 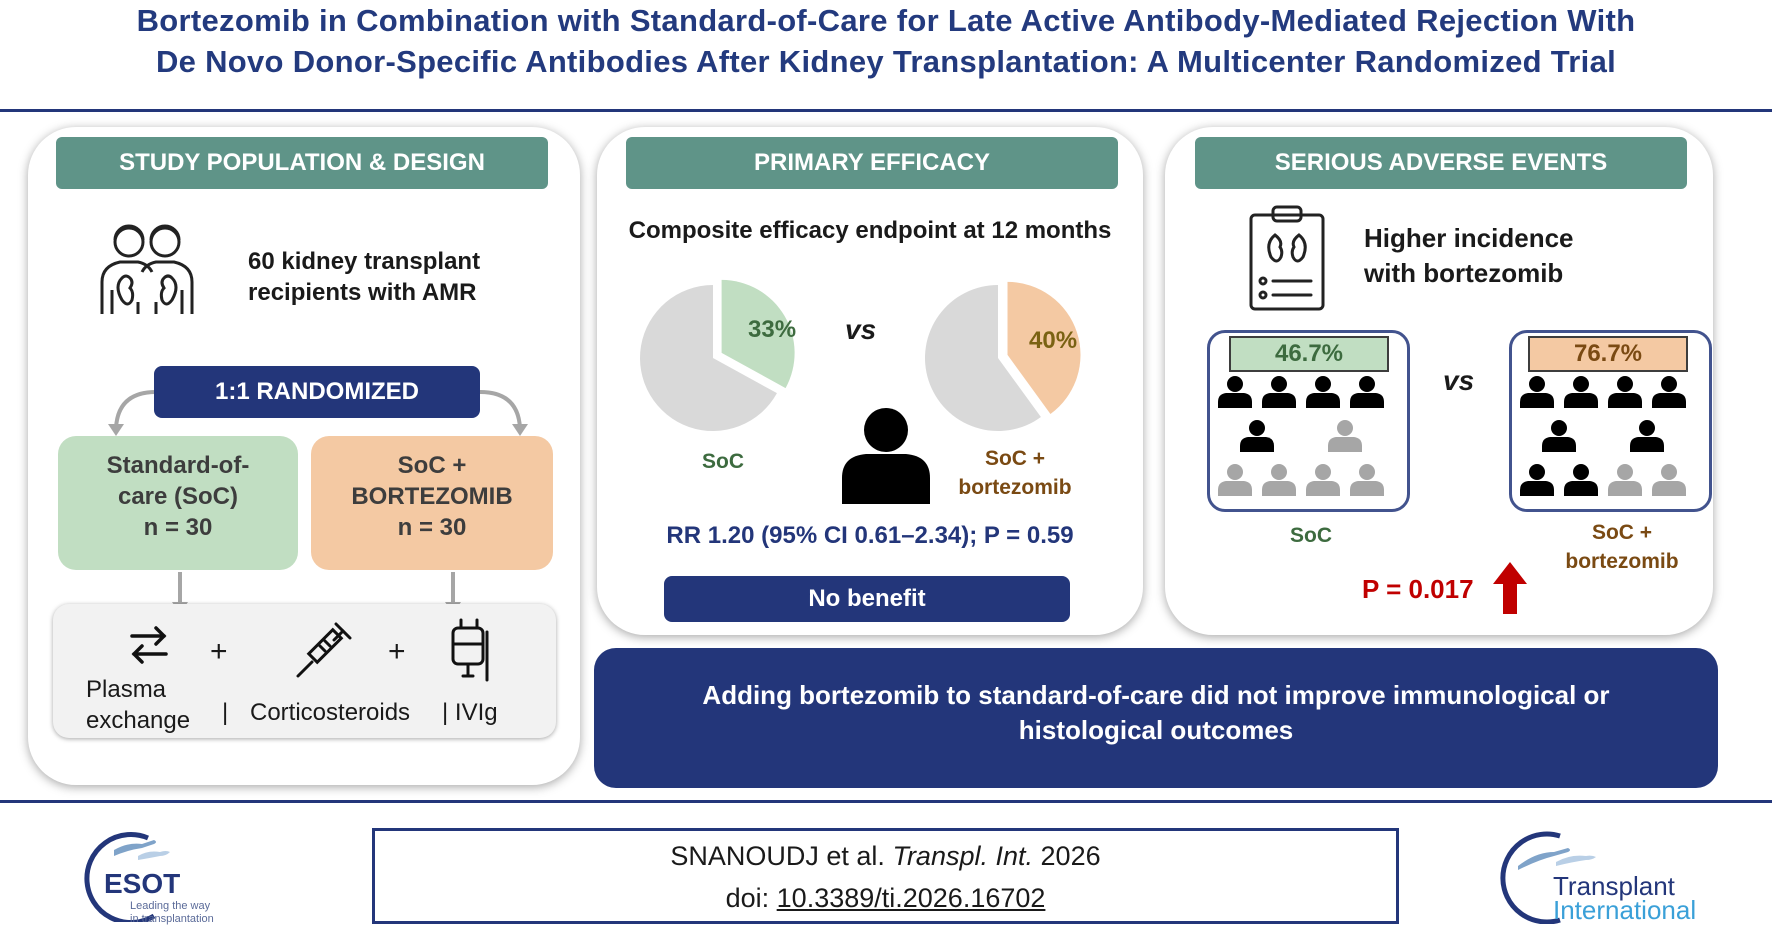 What do you see at coordinates (1418, 589) in the screenshot?
I see `sae-p-value: P = 0.017` at bounding box center [1418, 589].